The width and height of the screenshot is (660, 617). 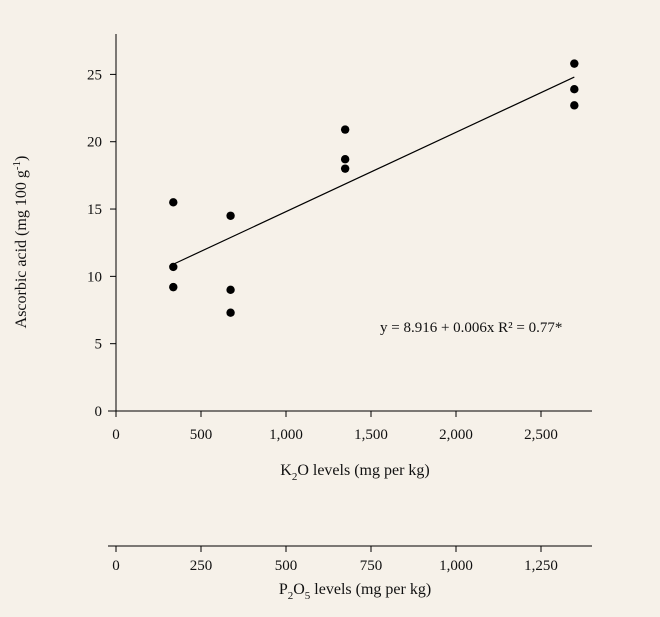 I want to click on y-tick-label: 5, so click(x=99, y=345).